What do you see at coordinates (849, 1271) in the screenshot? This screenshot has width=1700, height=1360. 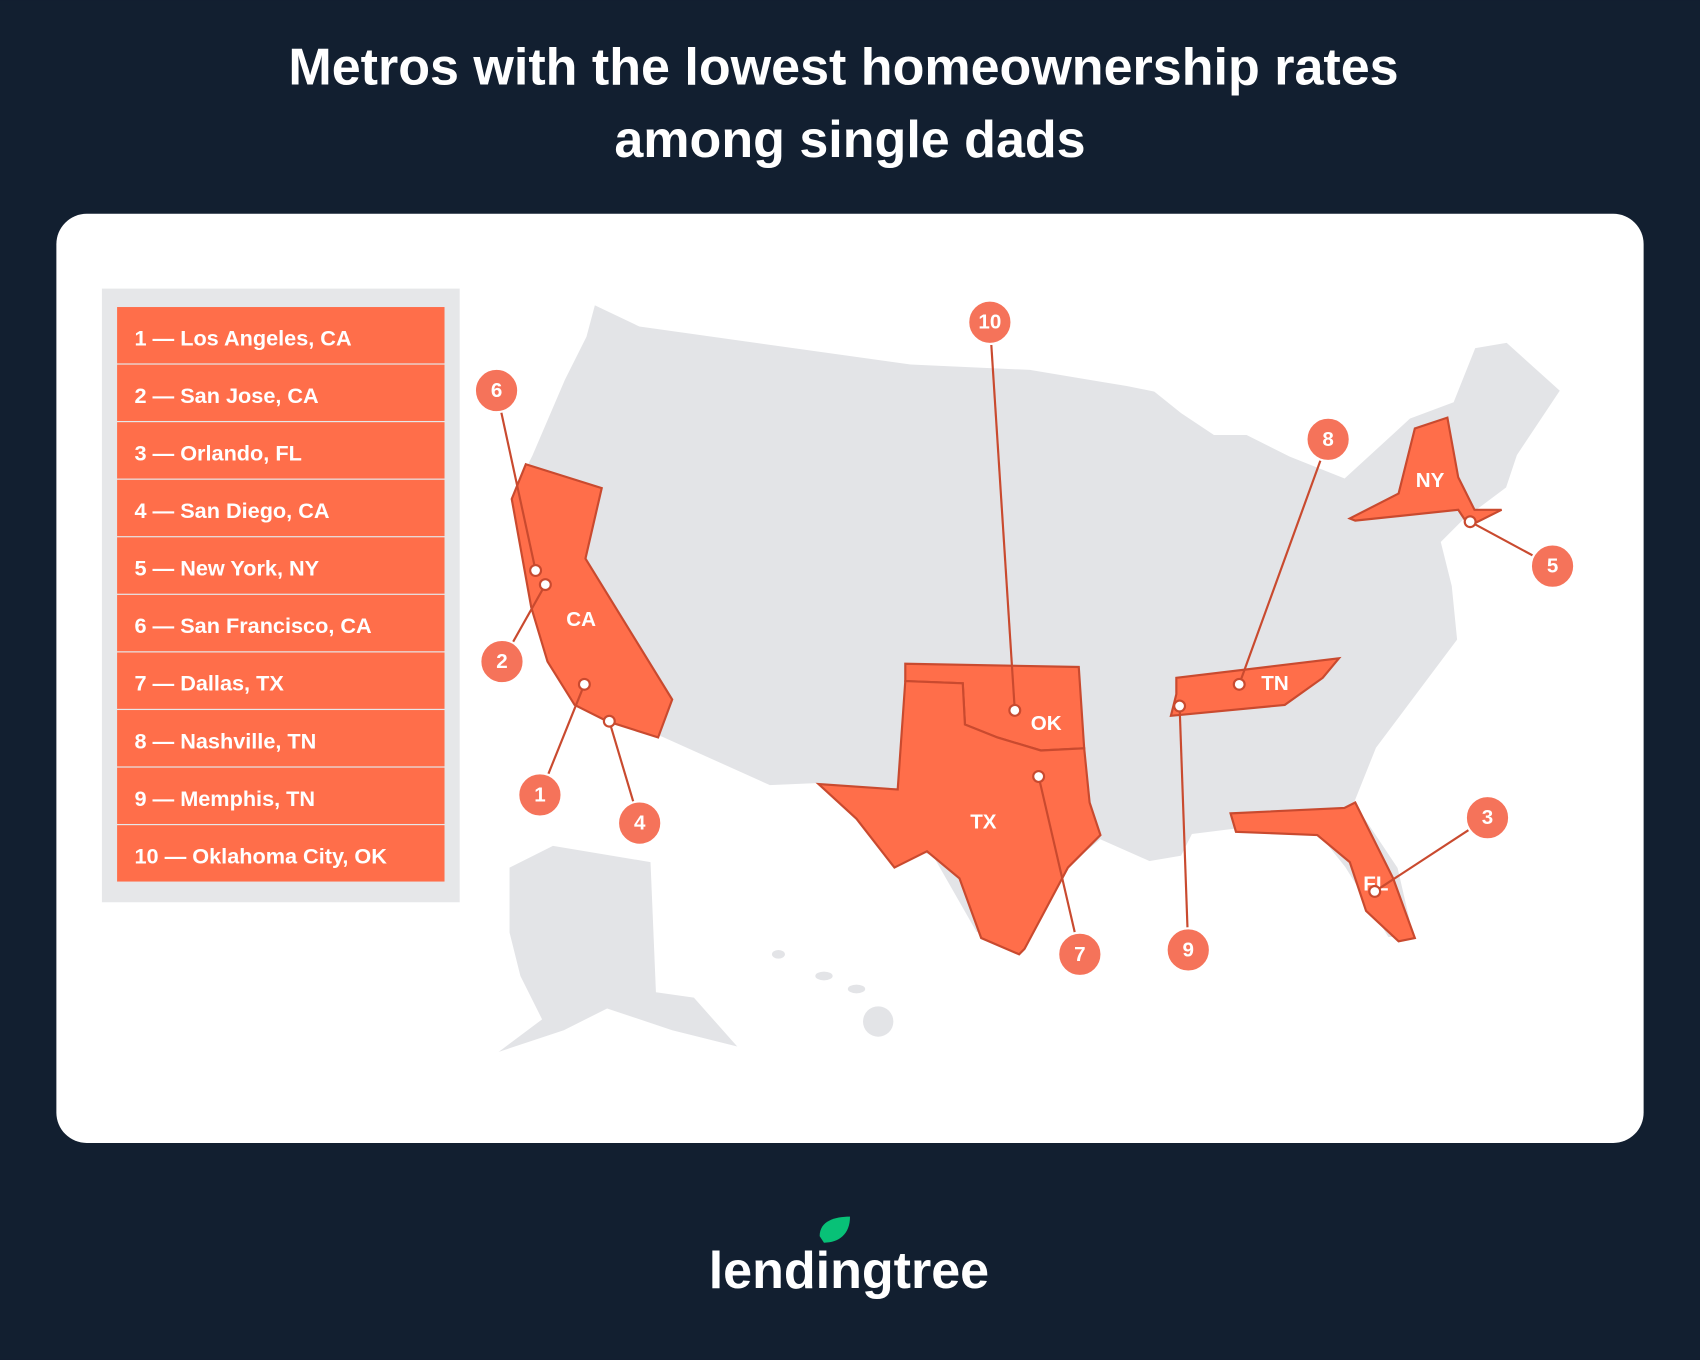 I see `logo: lendingtree` at bounding box center [849, 1271].